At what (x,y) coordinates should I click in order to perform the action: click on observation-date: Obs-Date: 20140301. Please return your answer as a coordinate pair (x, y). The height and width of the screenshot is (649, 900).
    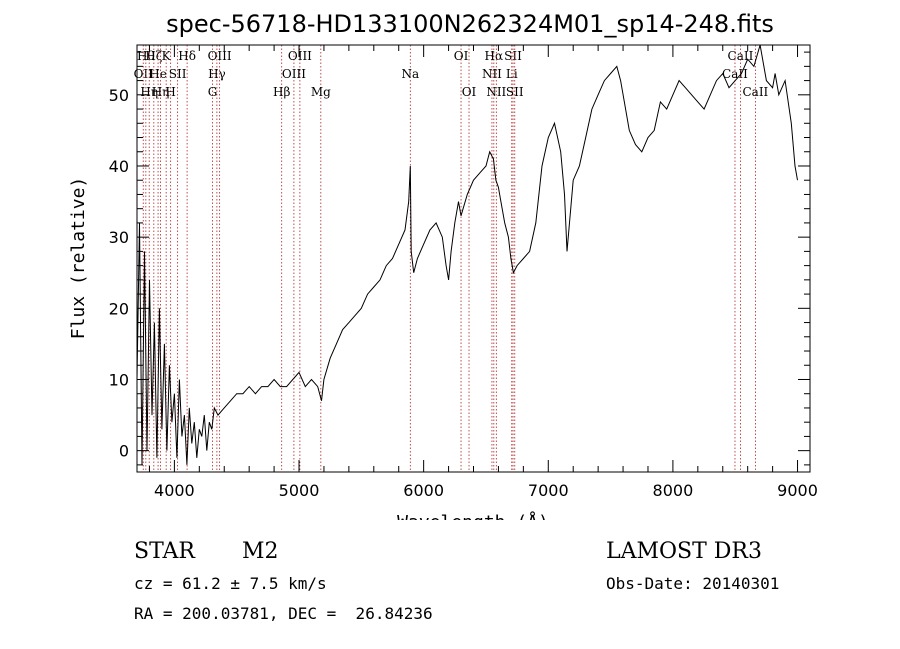
    Looking at the image, I should click on (693, 583).